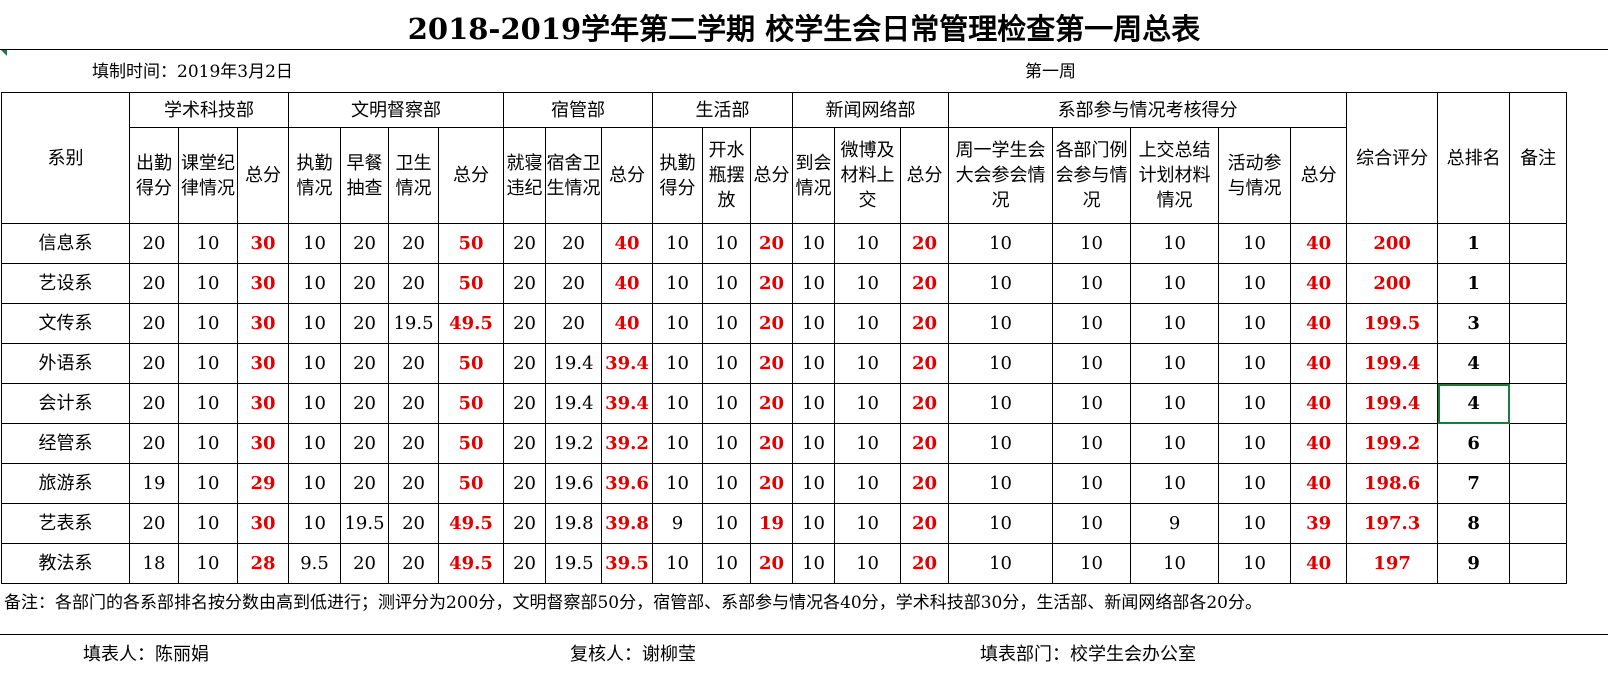  Describe the element at coordinates (471, 323) in the screenshot. I see `total-cell: 49.5` at that location.